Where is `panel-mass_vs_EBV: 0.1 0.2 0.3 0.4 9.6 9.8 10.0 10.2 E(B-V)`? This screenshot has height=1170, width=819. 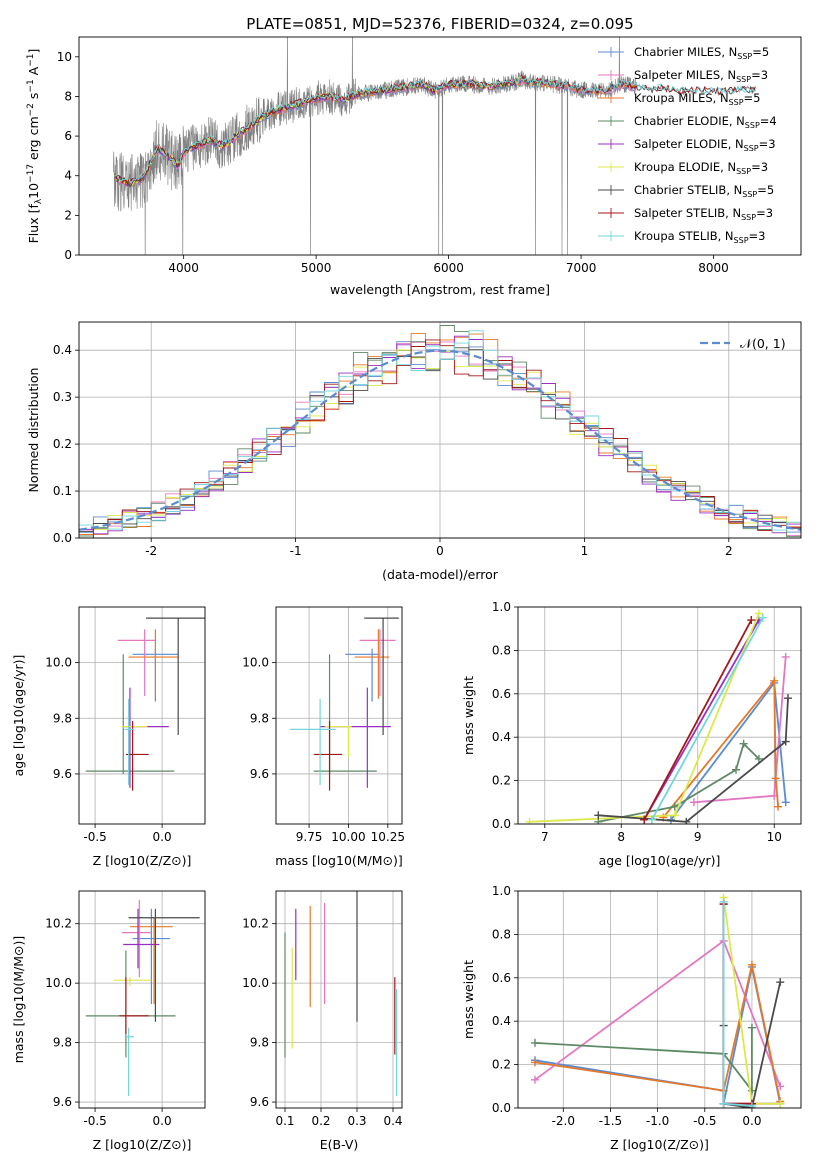
panel-mass_vs_EBV: 0.1 0.2 0.3 0.4 9.6 9.8 10.0 10.2 E(B-V) is located at coordinates (322, 1021).